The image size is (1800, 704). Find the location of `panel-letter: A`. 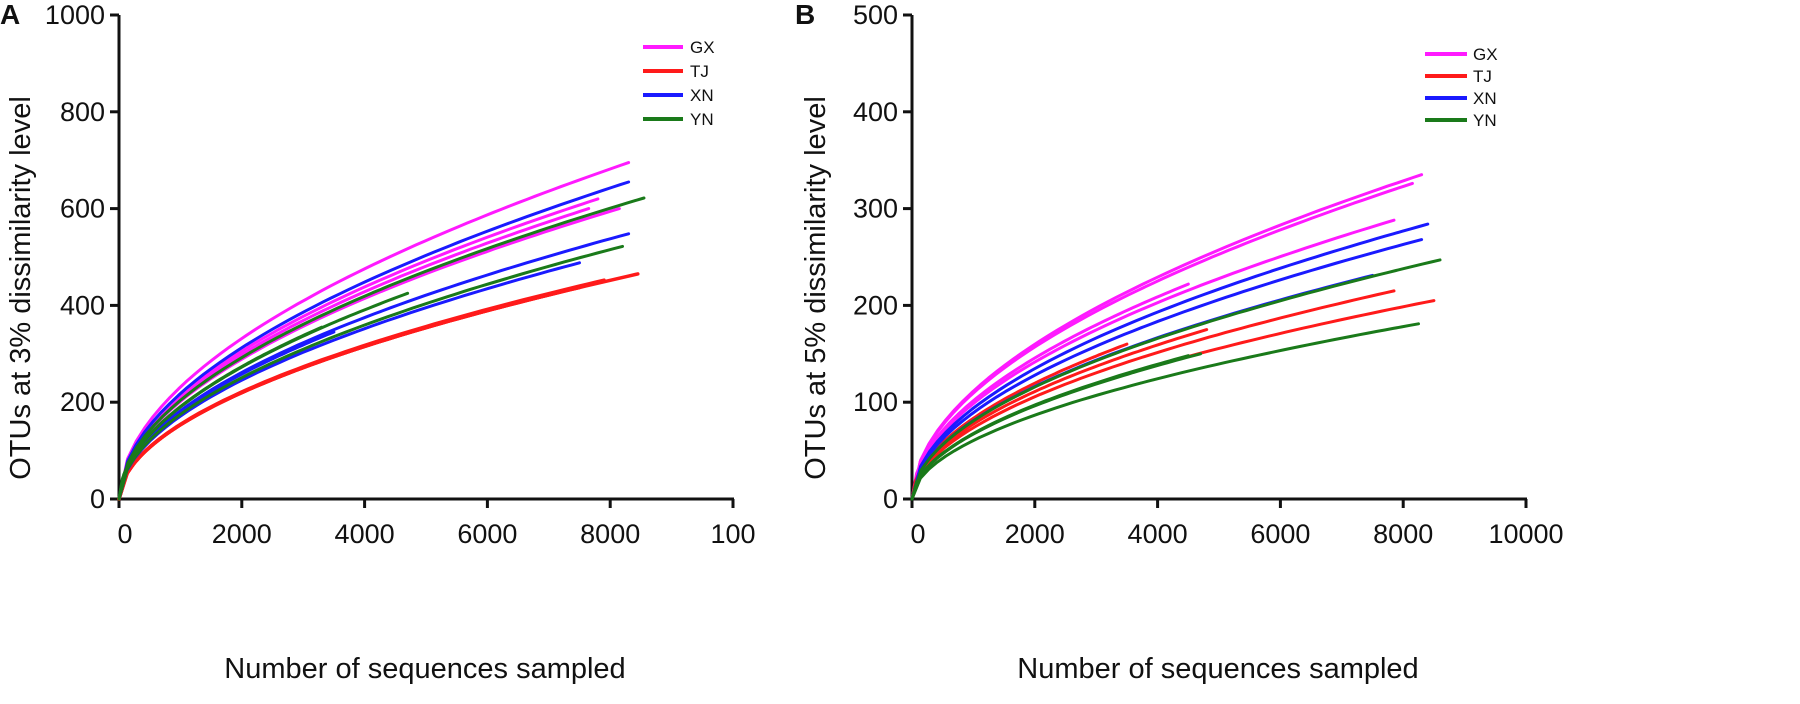

panel-letter: A is located at coordinates (10, 15).